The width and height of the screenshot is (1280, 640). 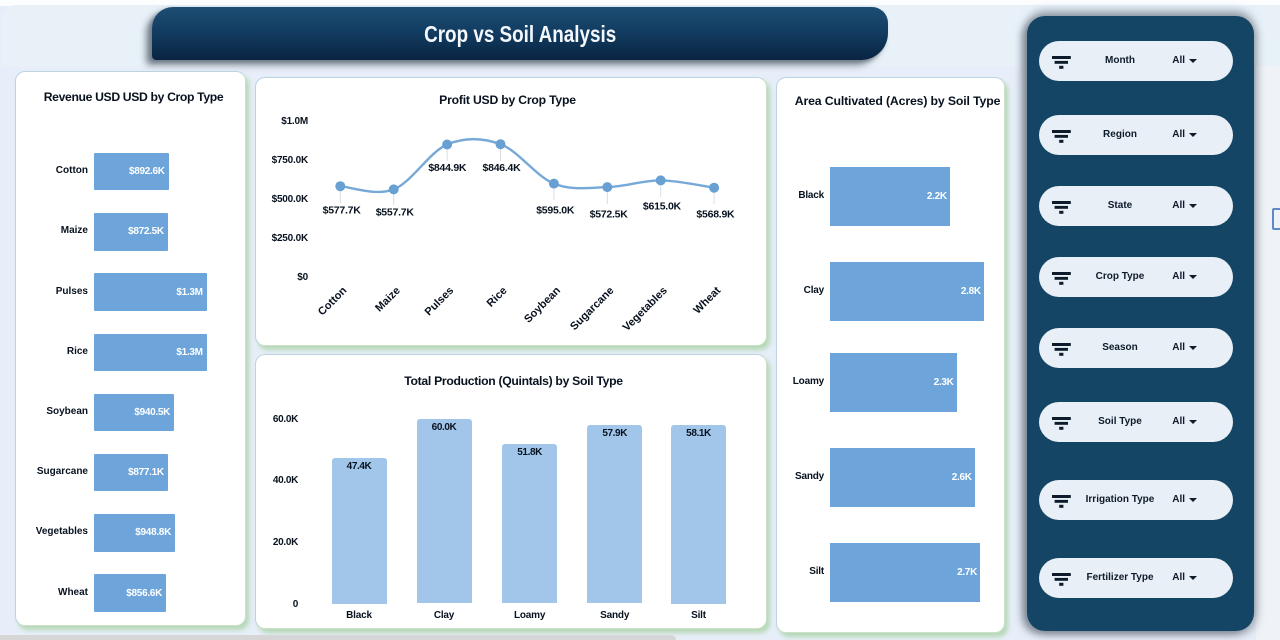 I want to click on svg-text: Sugarcane, so click(x=592, y=309).